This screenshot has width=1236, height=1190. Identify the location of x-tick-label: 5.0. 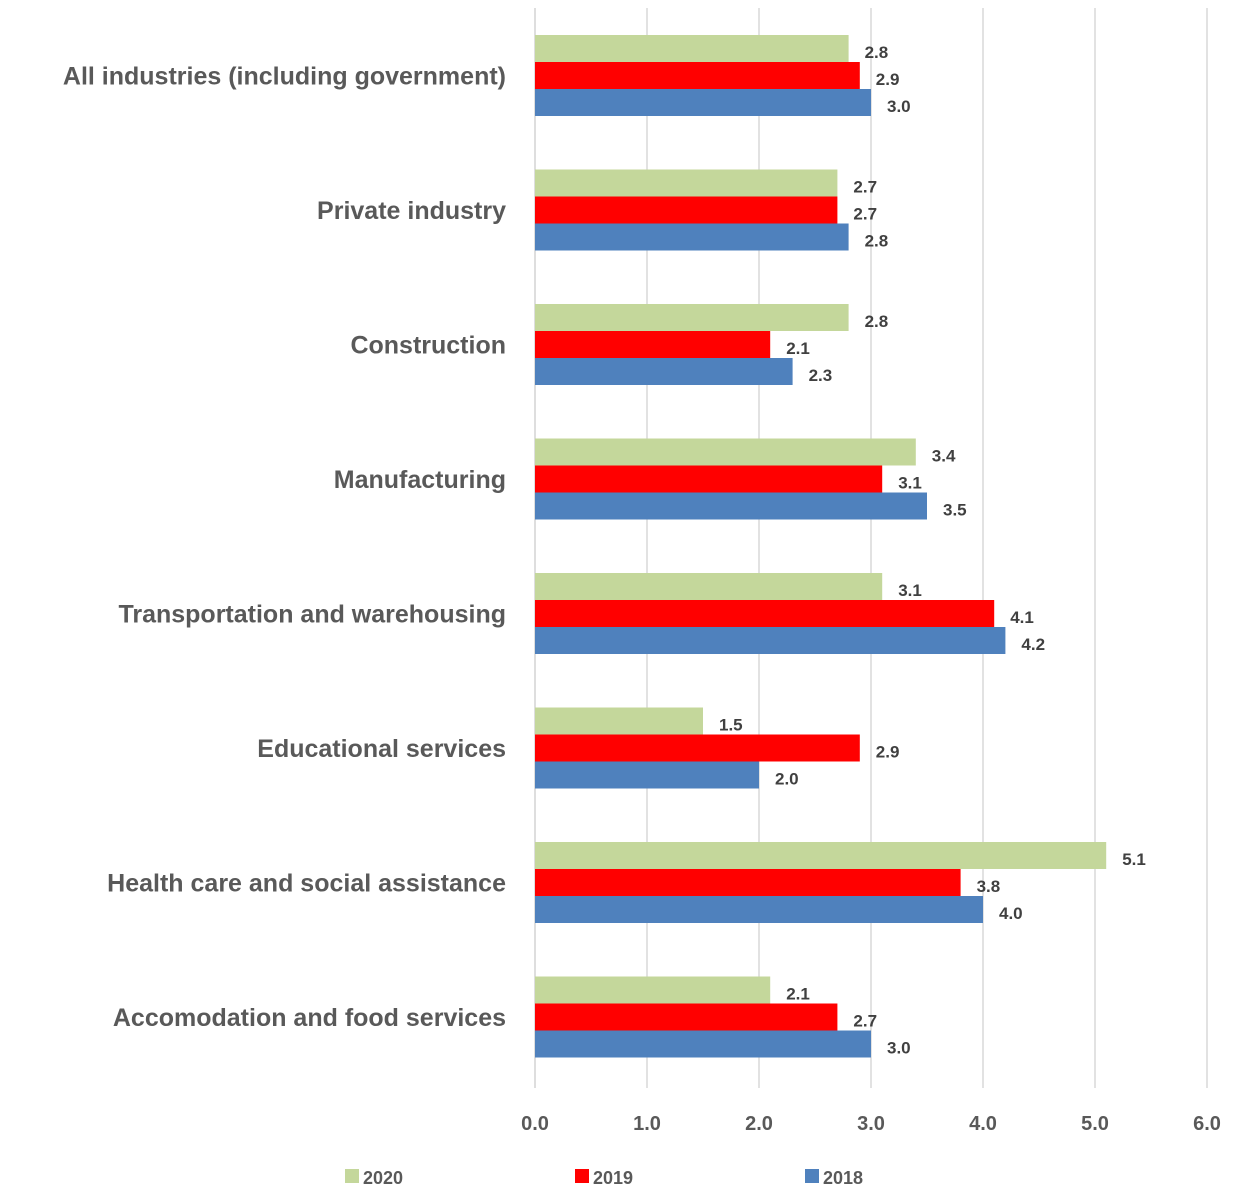
(1095, 1124).